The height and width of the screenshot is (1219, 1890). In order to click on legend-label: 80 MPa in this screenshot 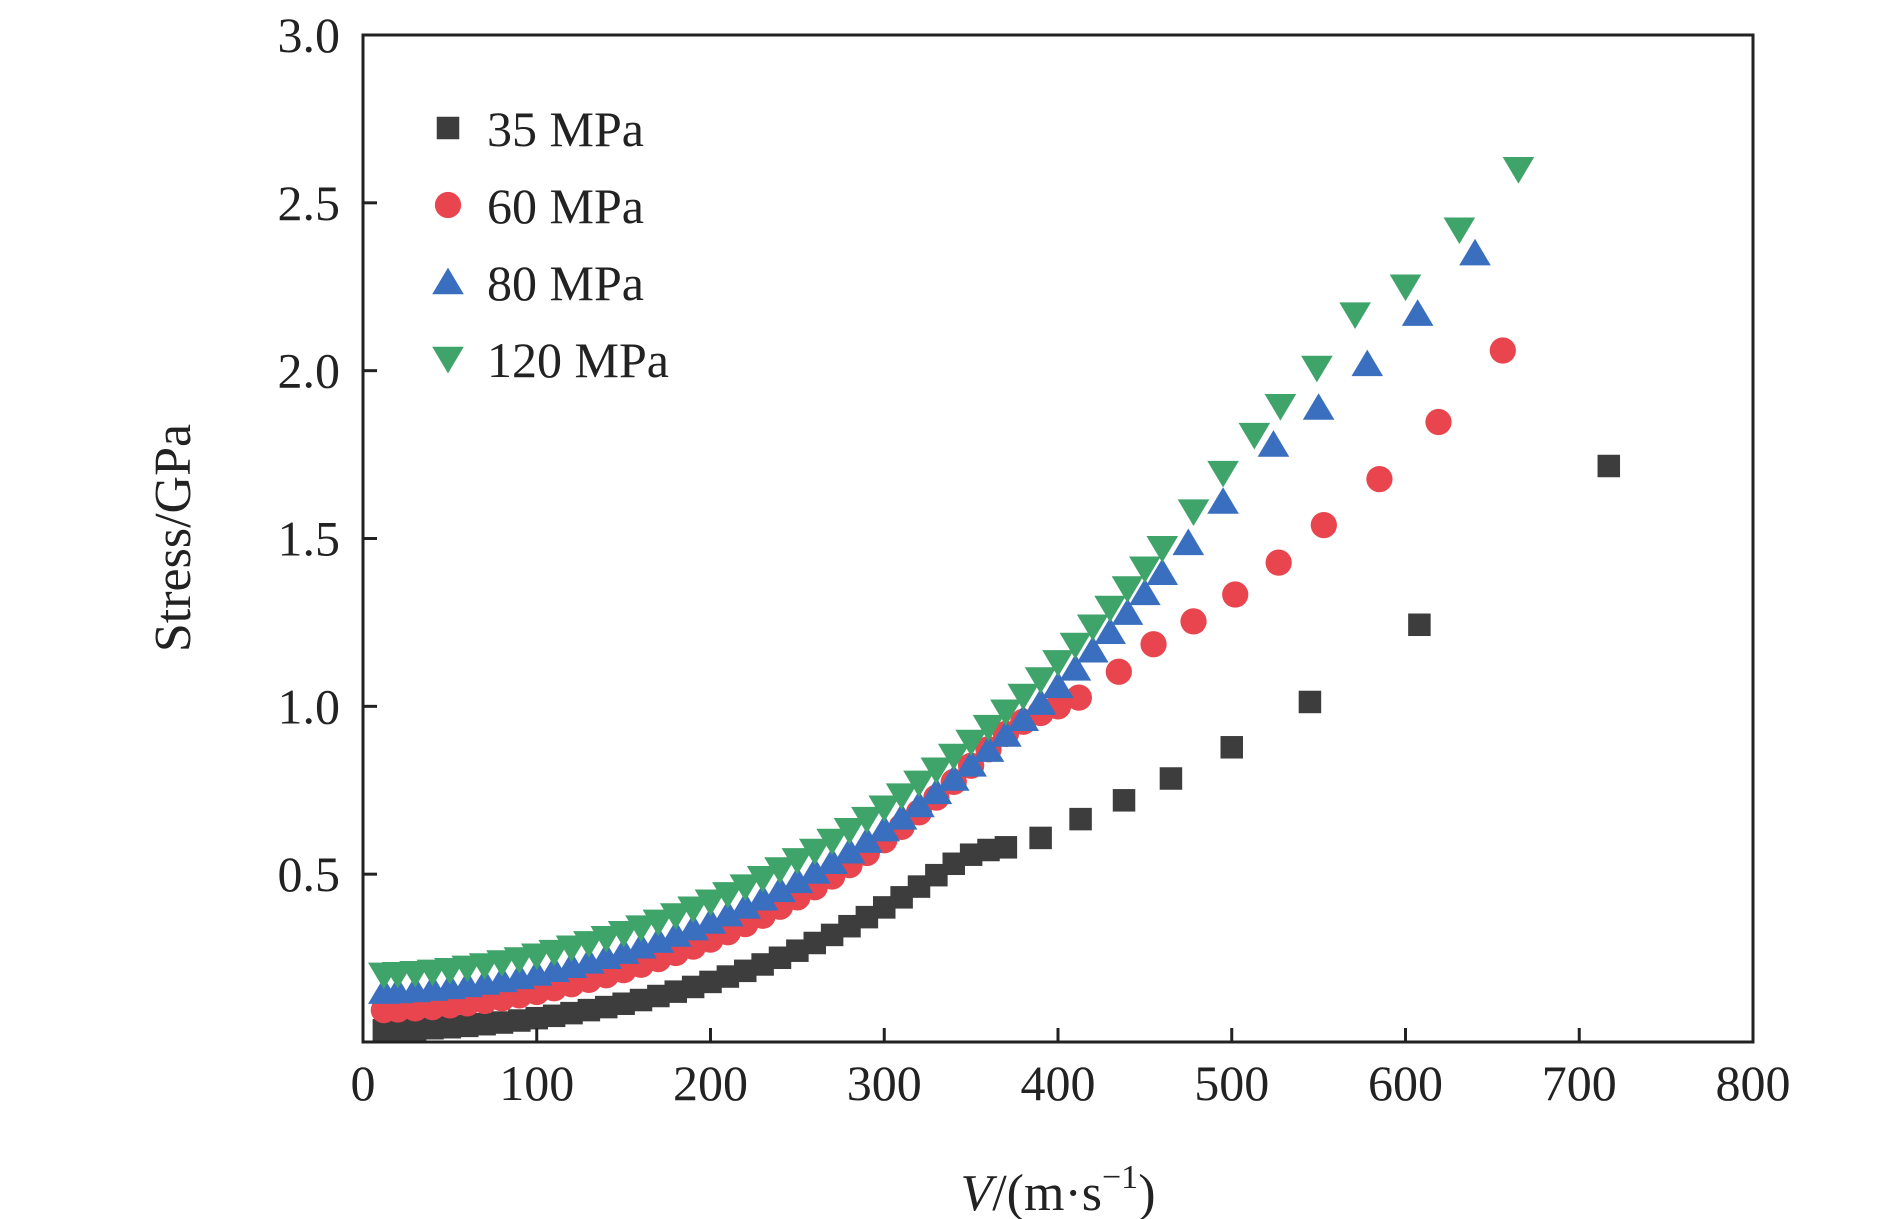, I will do `click(565, 283)`.